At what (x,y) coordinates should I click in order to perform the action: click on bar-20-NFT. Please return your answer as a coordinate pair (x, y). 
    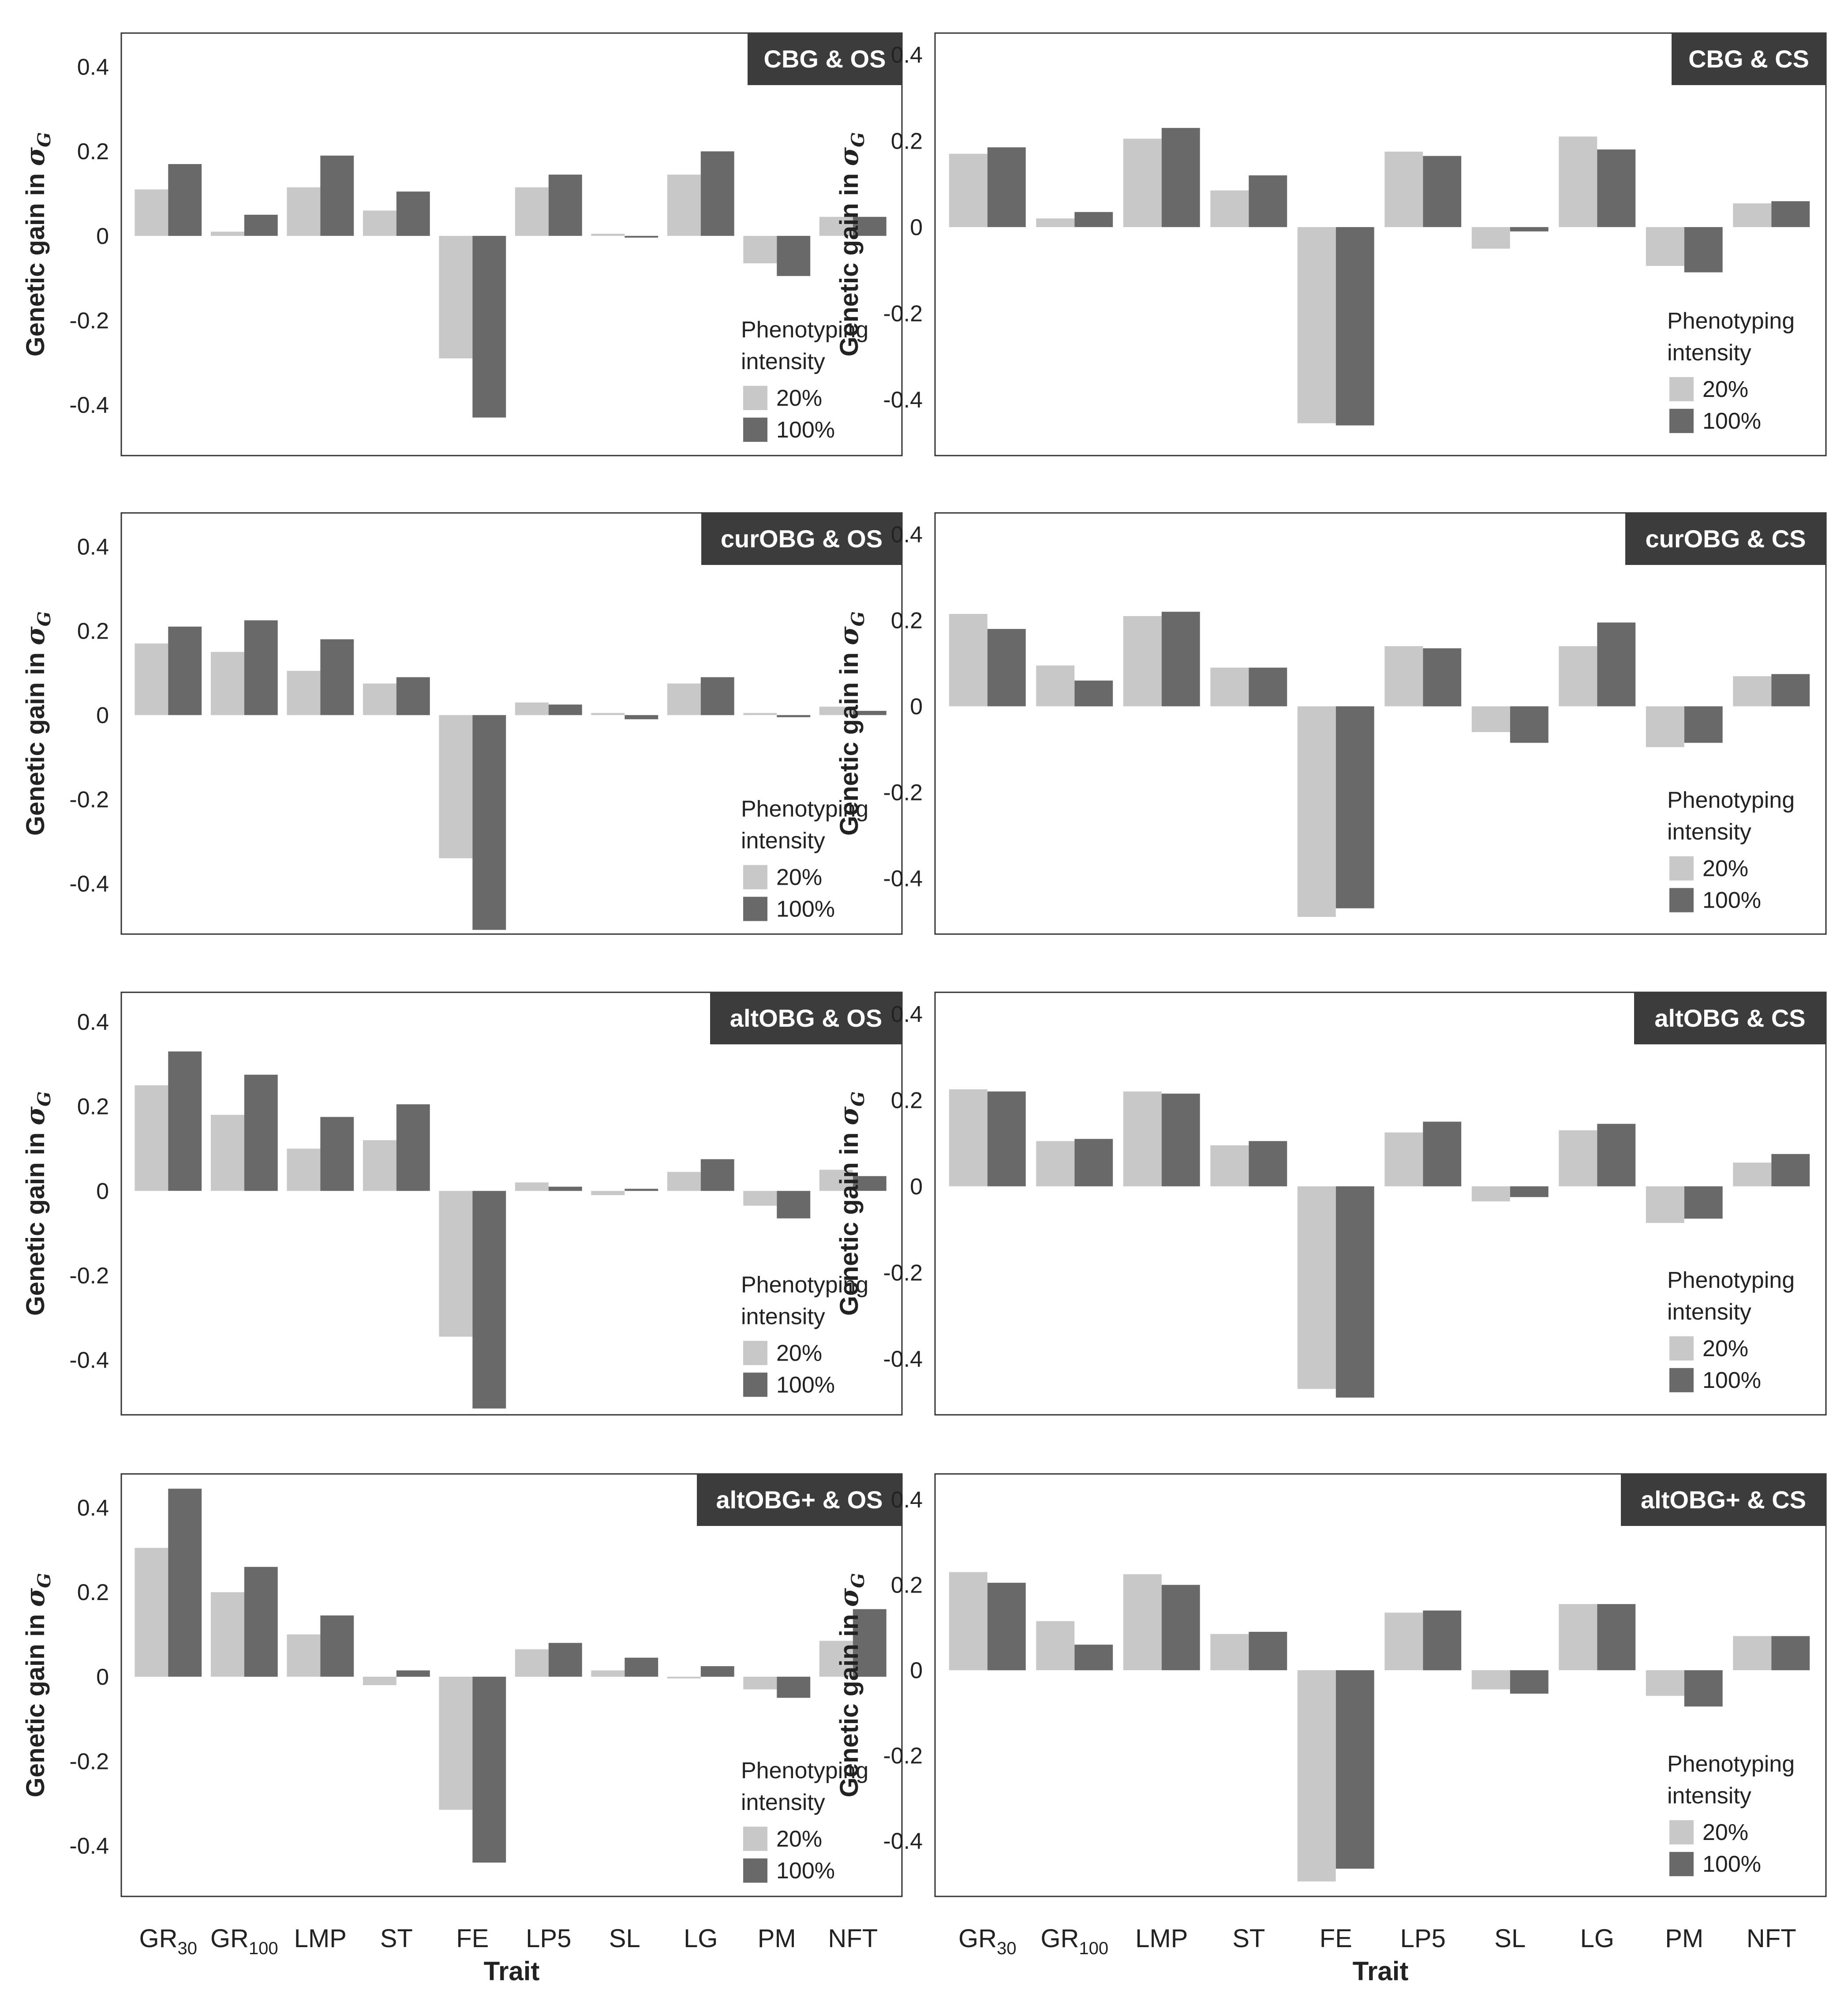
    Looking at the image, I should click on (1752, 1654).